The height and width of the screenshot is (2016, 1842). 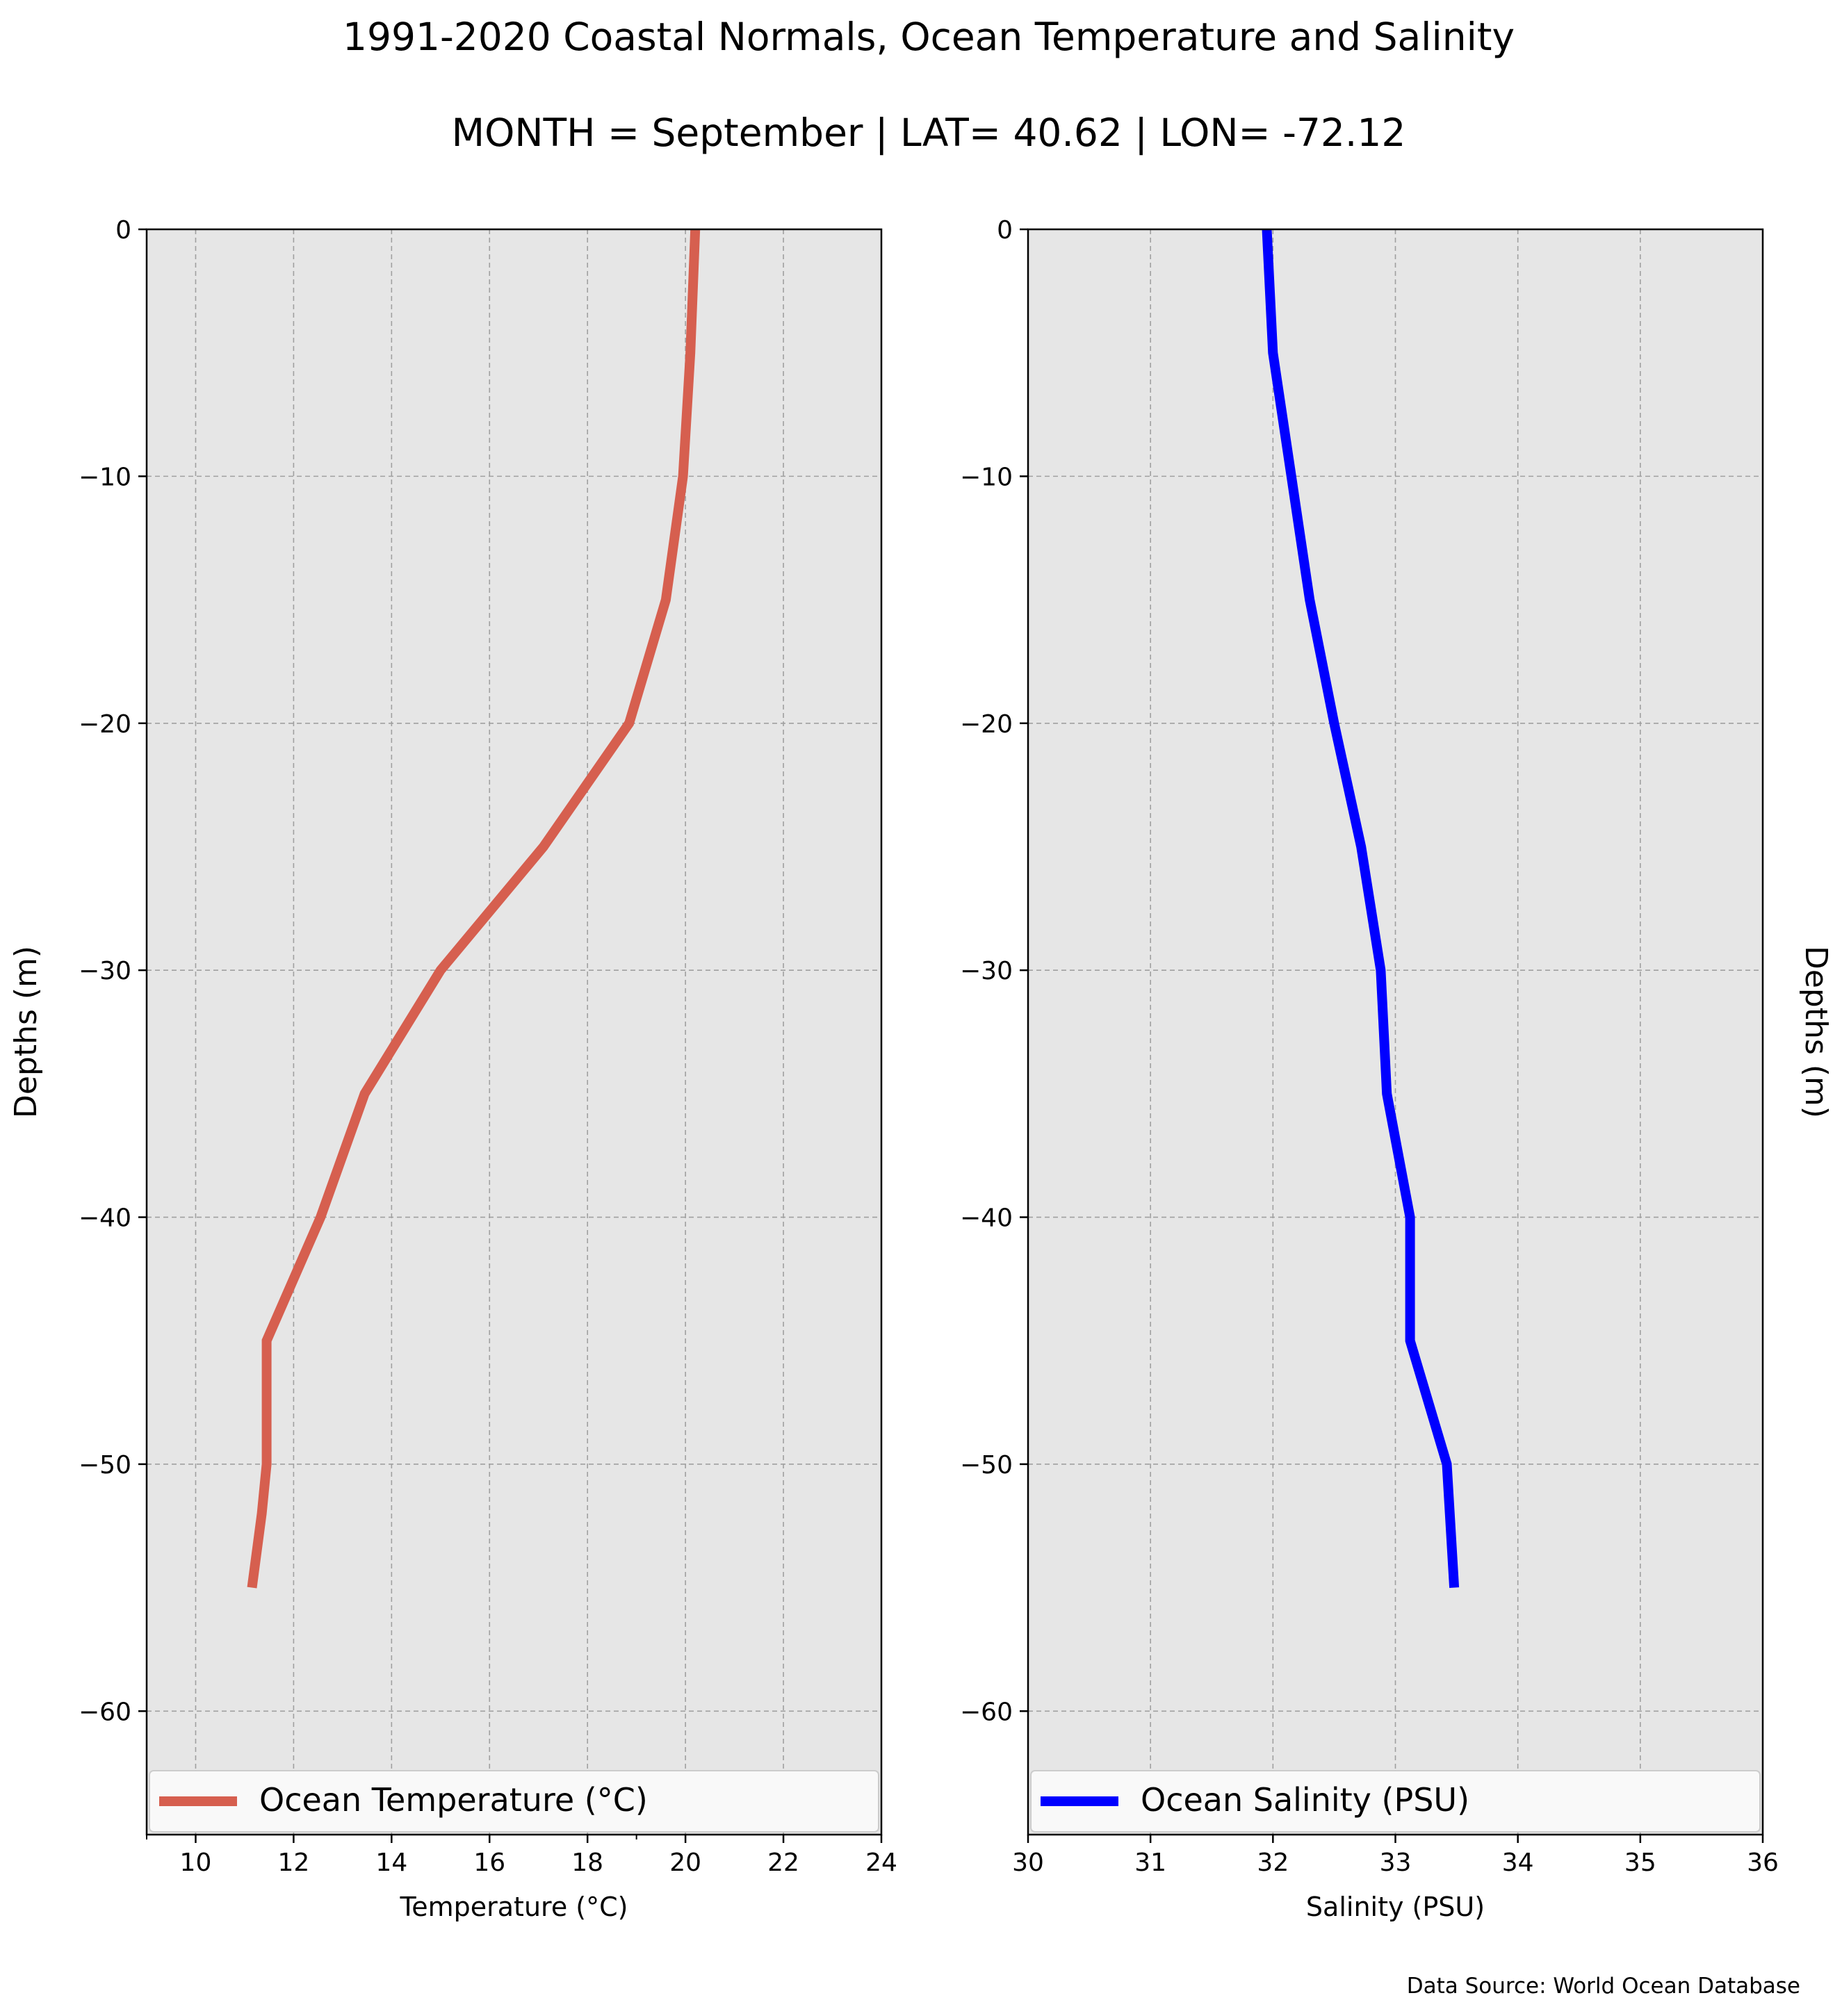 What do you see at coordinates (986, 1219) in the screenshot?
I see `salinity-y-tick-label: −40` at bounding box center [986, 1219].